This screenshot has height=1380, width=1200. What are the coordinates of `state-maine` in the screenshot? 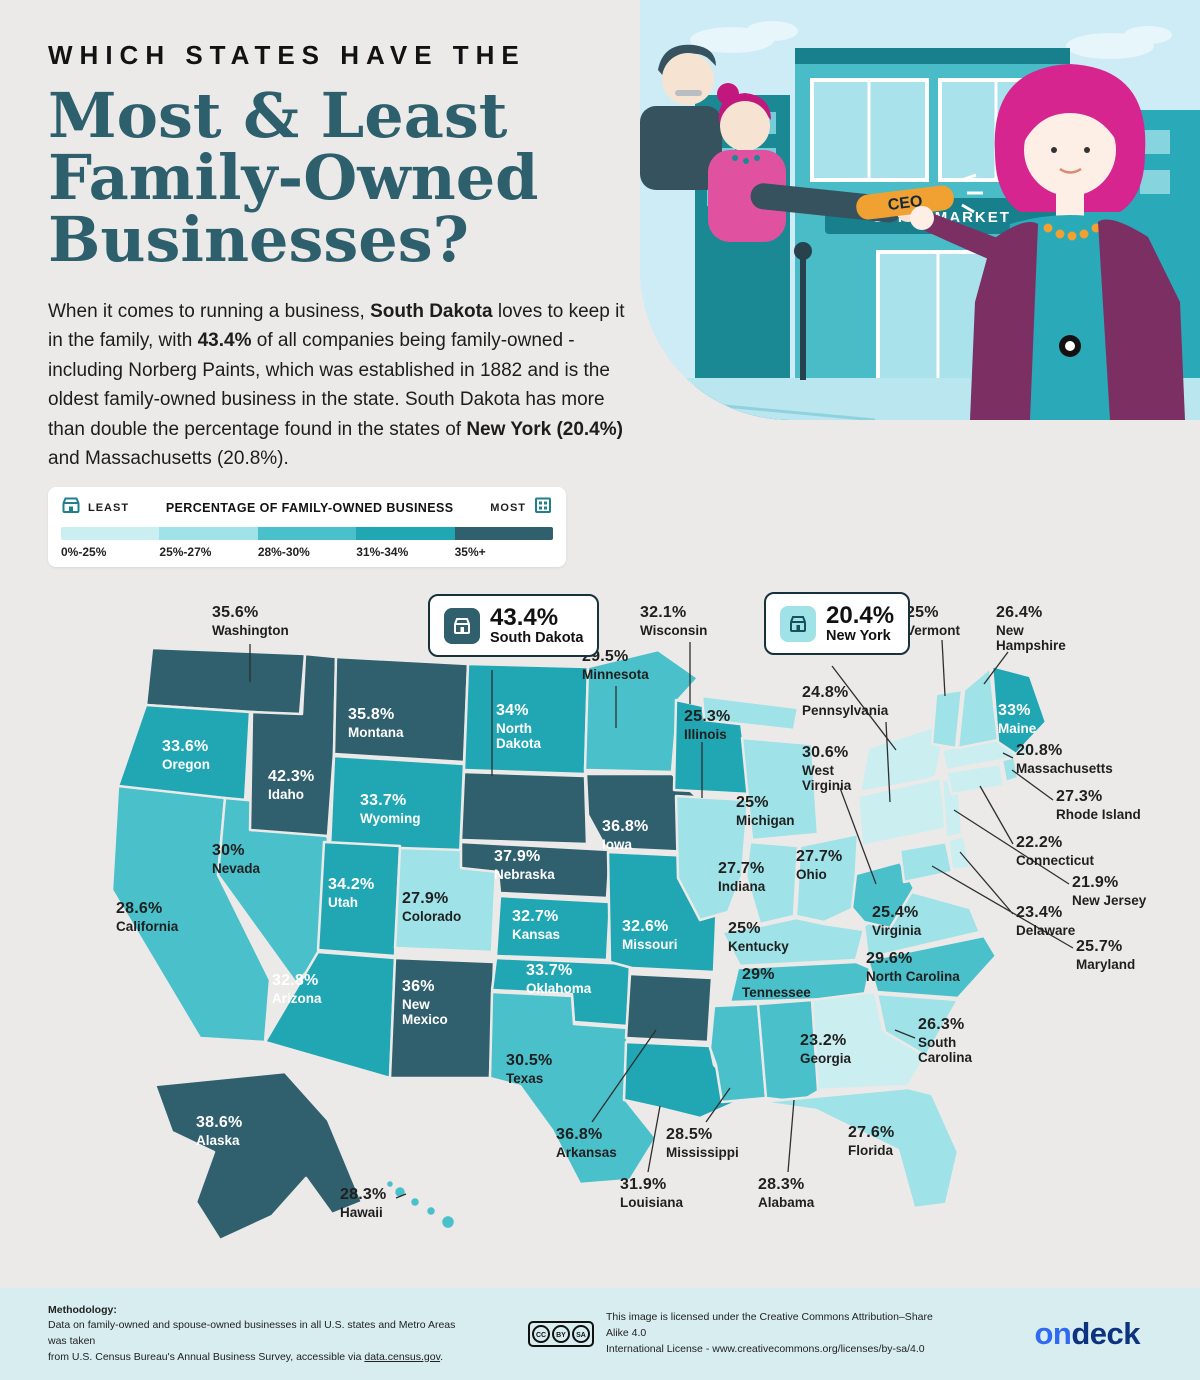 It's located at (1019, 710).